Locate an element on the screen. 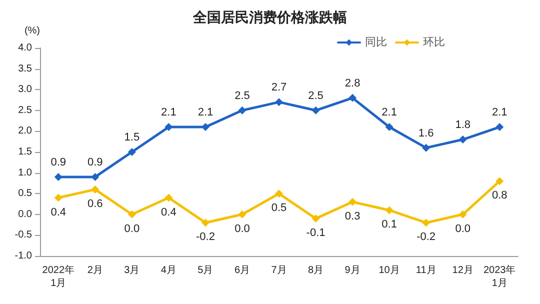 The image size is (540, 304). legend-label: 环比 is located at coordinates (434, 42).